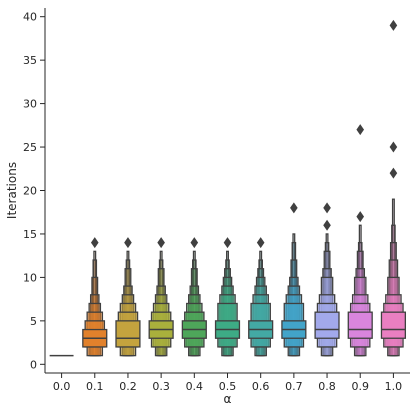 The height and width of the screenshot is (415, 416). Describe the element at coordinates (12, 190) in the screenshot. I see `y-axis-title: Iterations` at that location.